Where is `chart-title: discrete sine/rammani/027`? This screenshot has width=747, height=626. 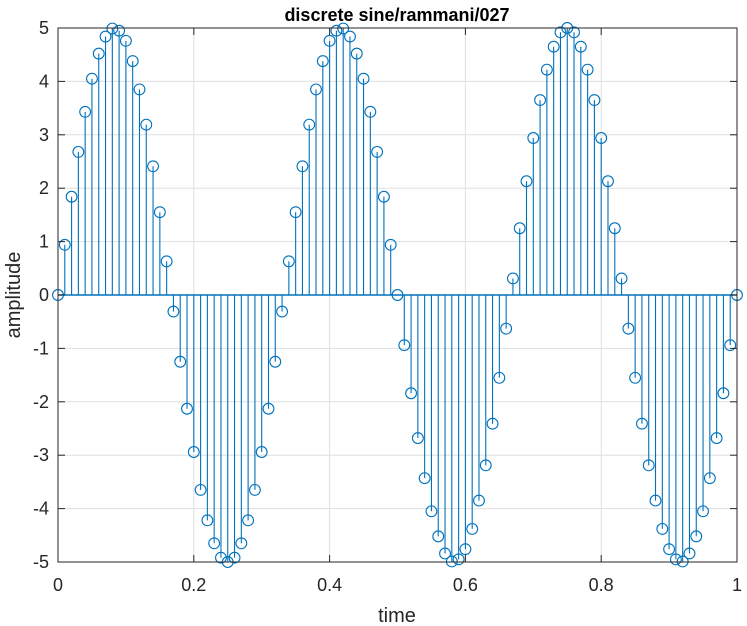
chart-title: discrete sine/rammani/027 is located at coordinates (396, 15).